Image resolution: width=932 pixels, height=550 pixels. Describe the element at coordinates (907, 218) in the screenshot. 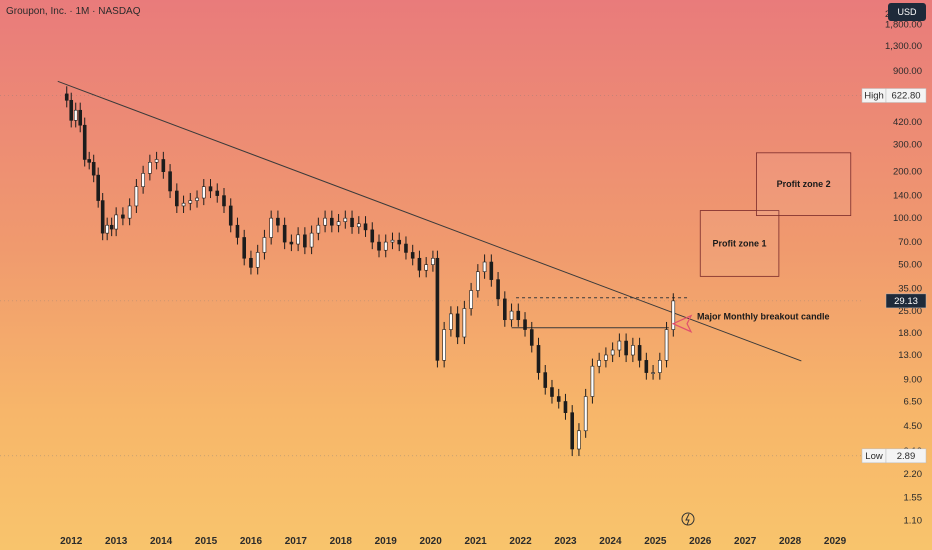

I see `y-tick-label: 100.00` at that location.